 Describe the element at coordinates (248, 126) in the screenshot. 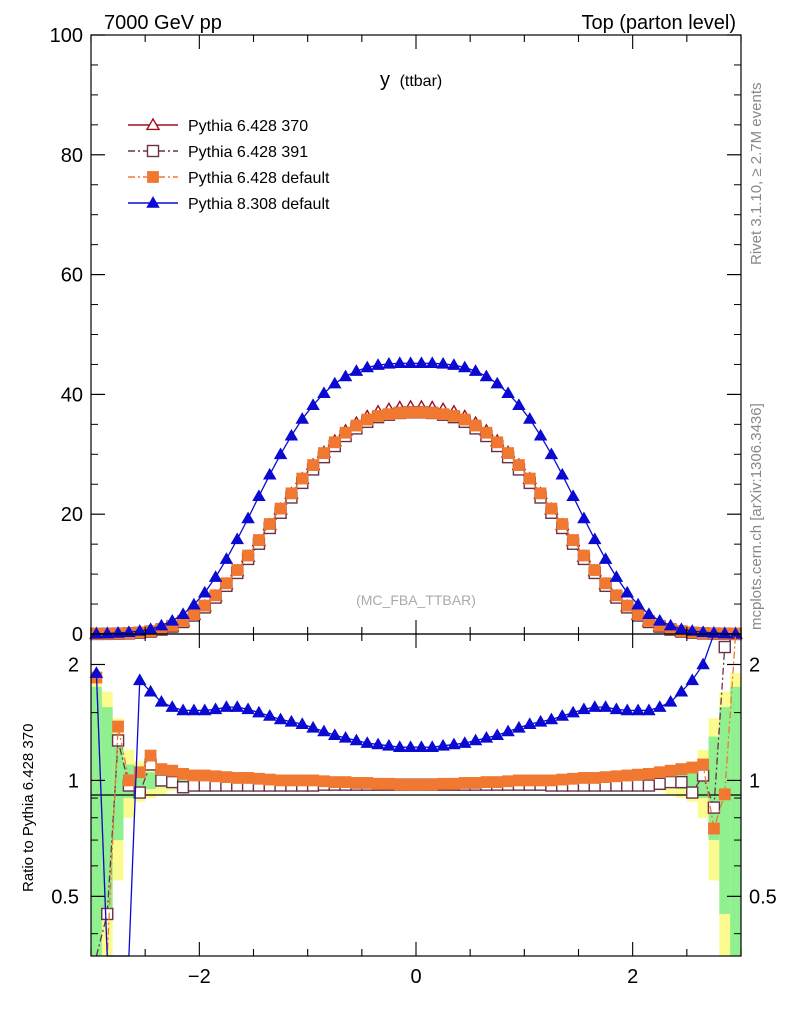

I see `legend-label: Pythia 6.428 370` at that location.